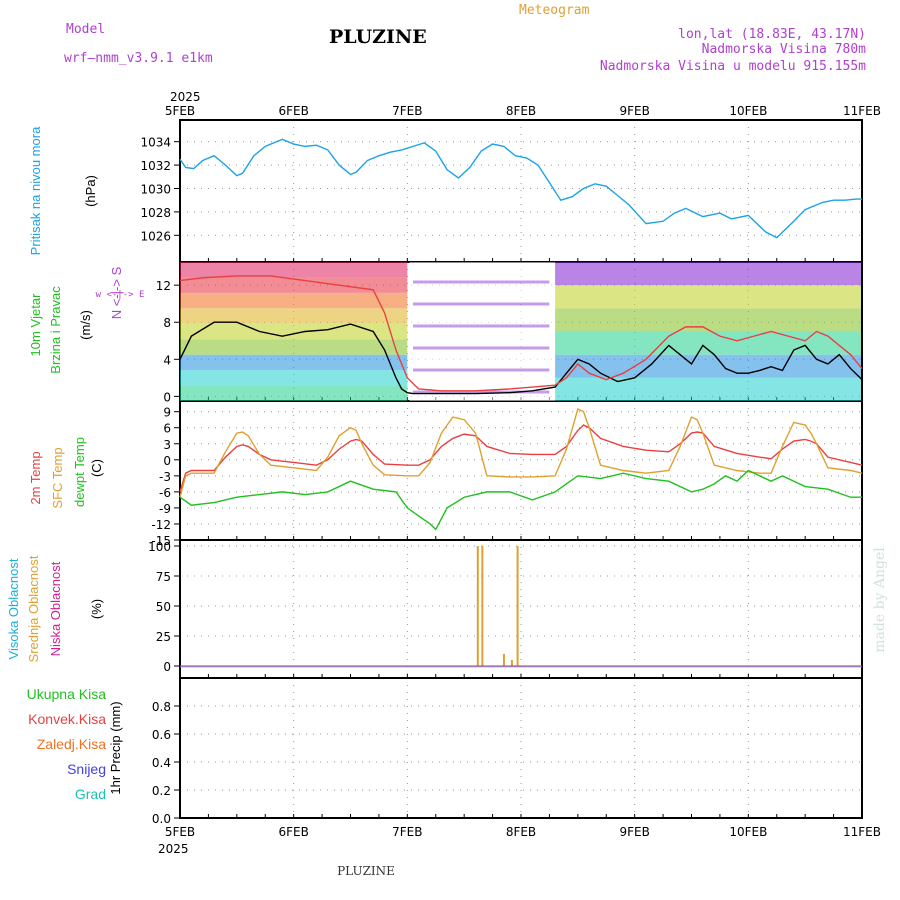 This screenshot has height=900, width=900. I want to click on day-label-bottom-11FEB: 11FEB, so click(862, 832).